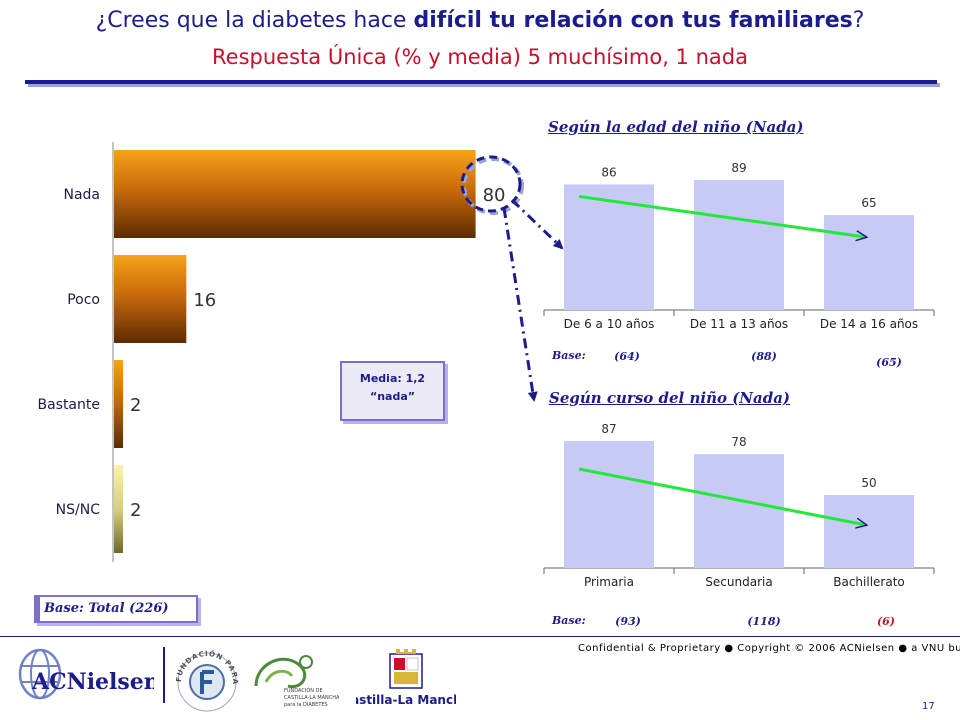 This screenshot has width=960, height=720. Describe the element at coordinates (569, 355) in the screenshot. I see `age-base-label: Base:` at that location.